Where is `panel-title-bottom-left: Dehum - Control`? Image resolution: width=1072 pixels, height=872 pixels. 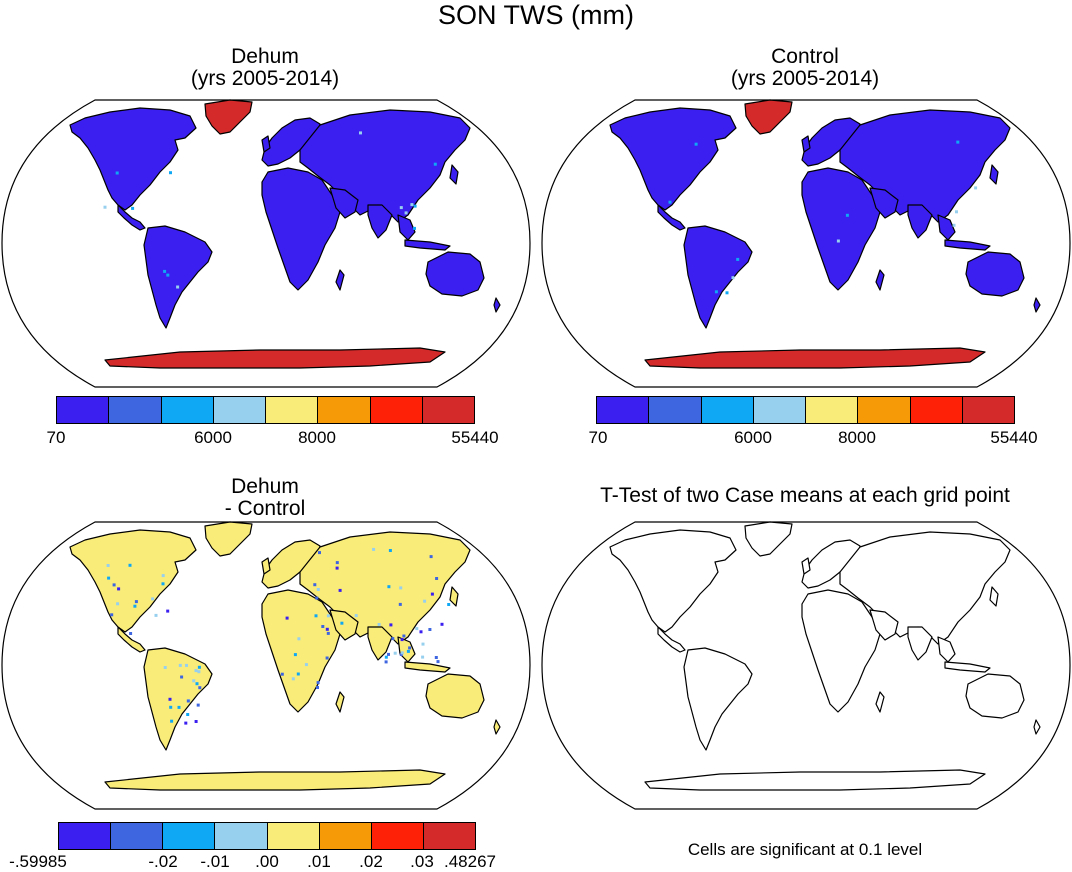 panel-title-bottom-left: Dehum - Control is located at coordinates (265, 498).